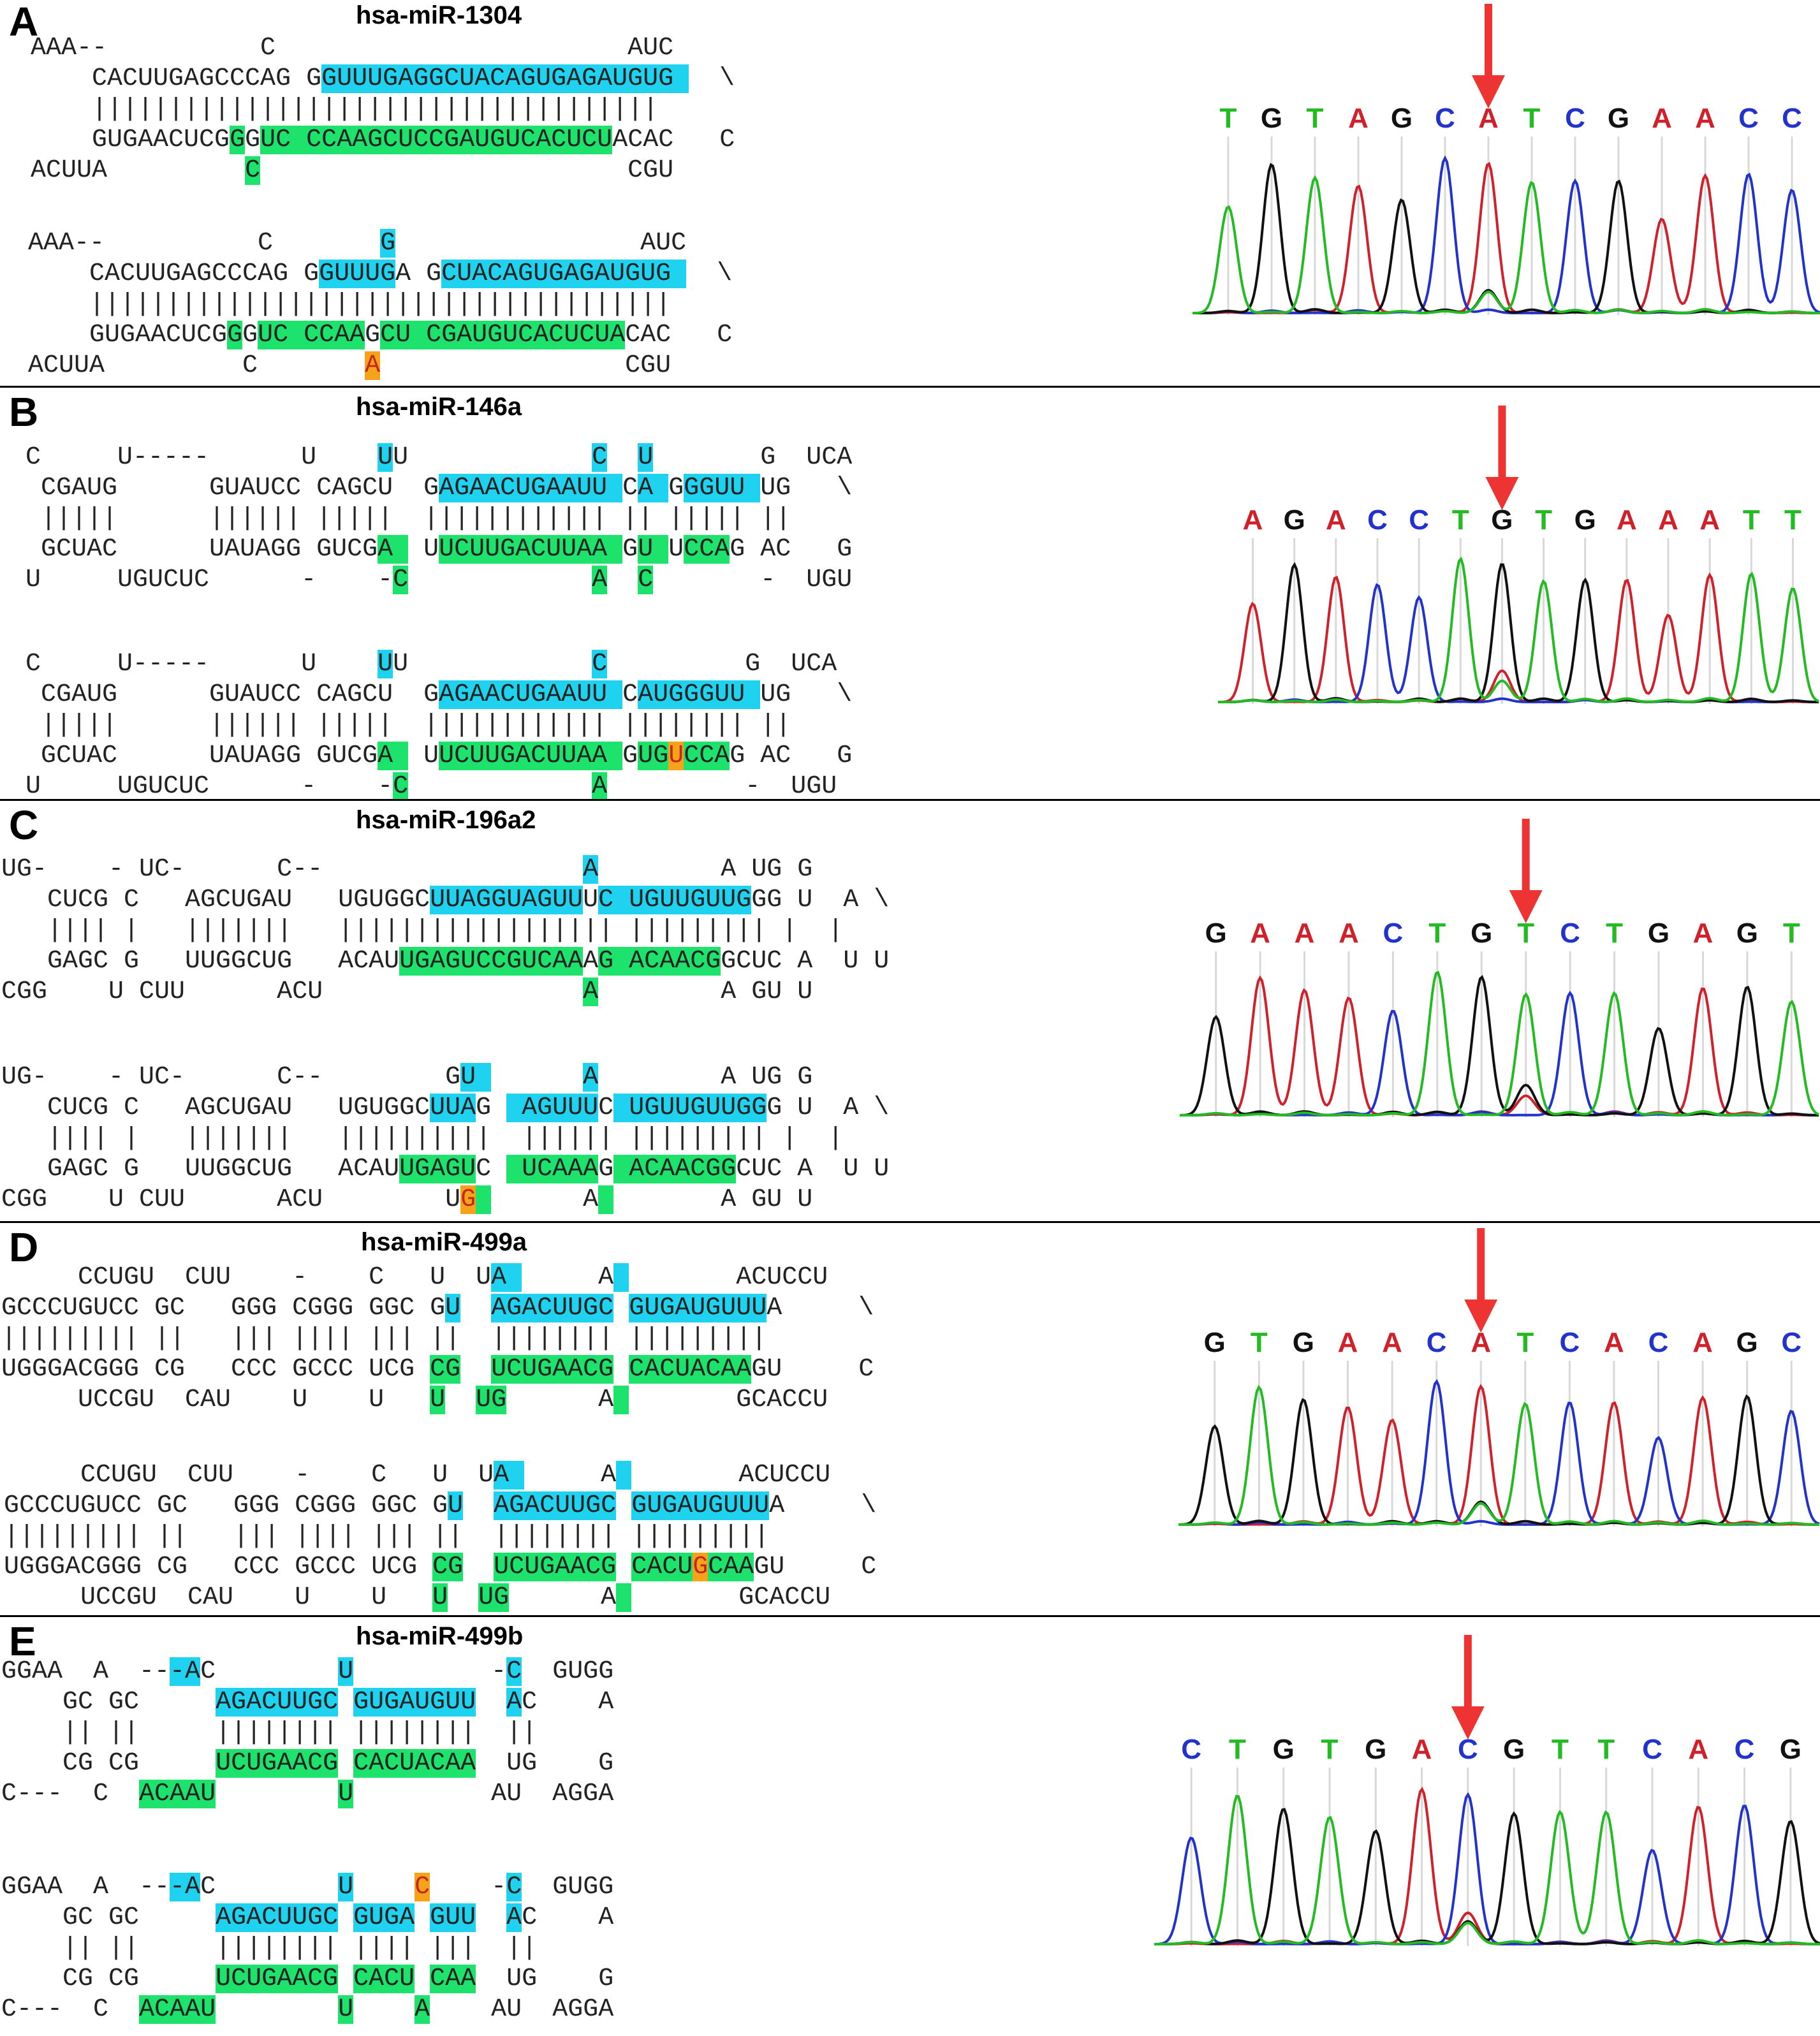  Describe the element at coordinates (446, 820) in the screenshot. I see `panel-title: hsa-miR-196a2` at that location.